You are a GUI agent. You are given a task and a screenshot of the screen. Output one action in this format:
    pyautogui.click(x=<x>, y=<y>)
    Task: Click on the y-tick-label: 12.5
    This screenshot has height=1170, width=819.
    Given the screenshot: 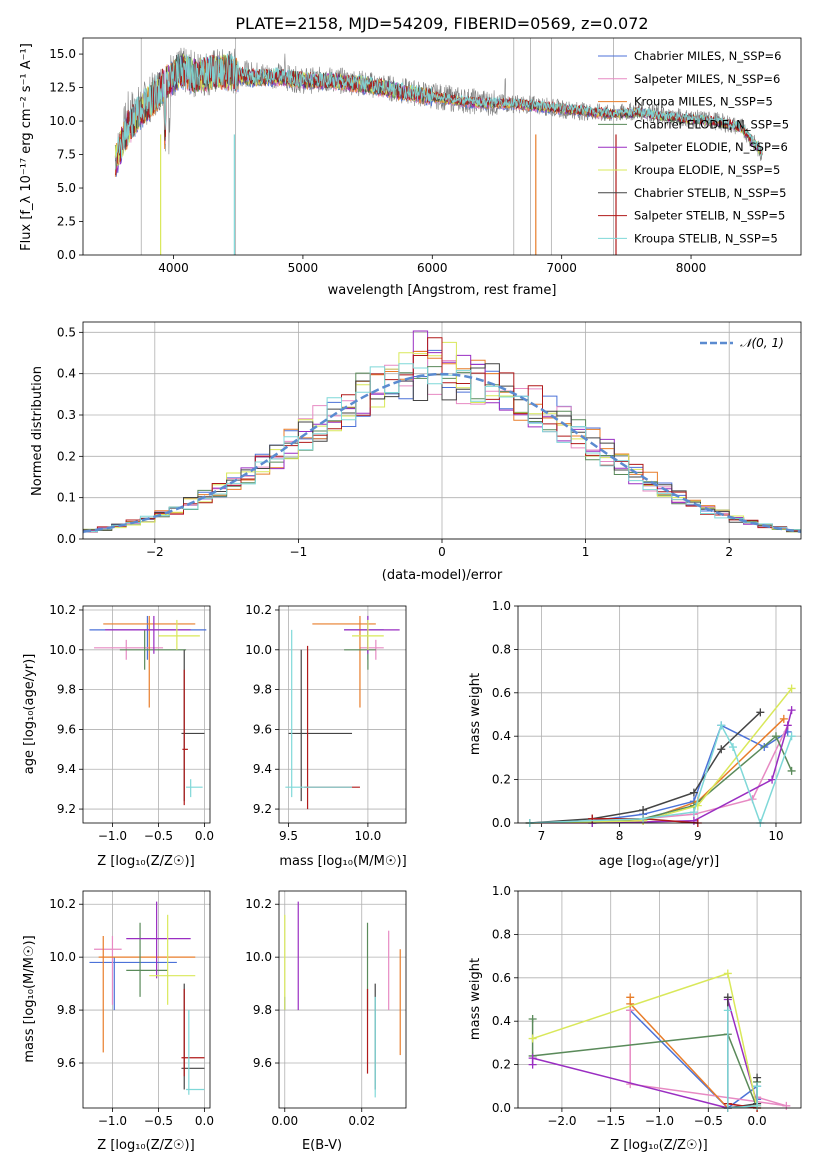 What is the action you would take?
    pyautogui.click(x=62, y=88)
    